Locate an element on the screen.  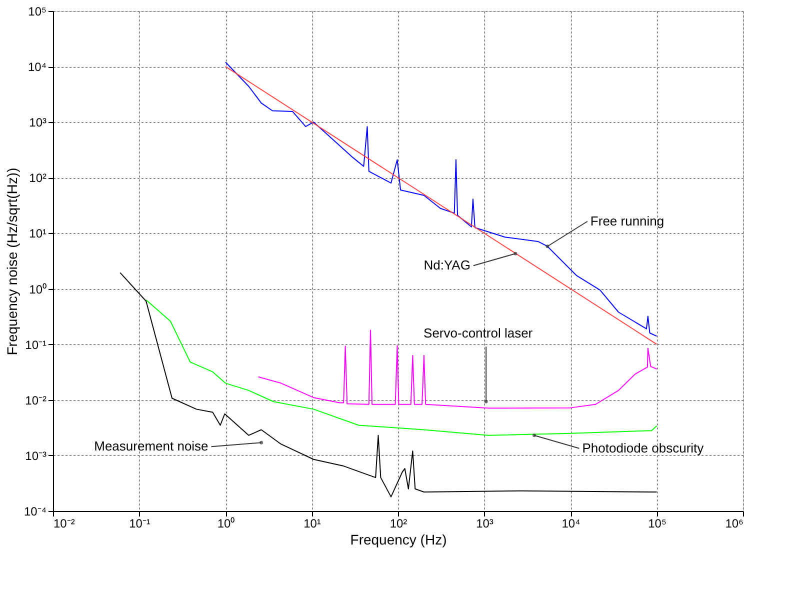
y-tick-label: 10⁻² is located at coordinates (36, 400).